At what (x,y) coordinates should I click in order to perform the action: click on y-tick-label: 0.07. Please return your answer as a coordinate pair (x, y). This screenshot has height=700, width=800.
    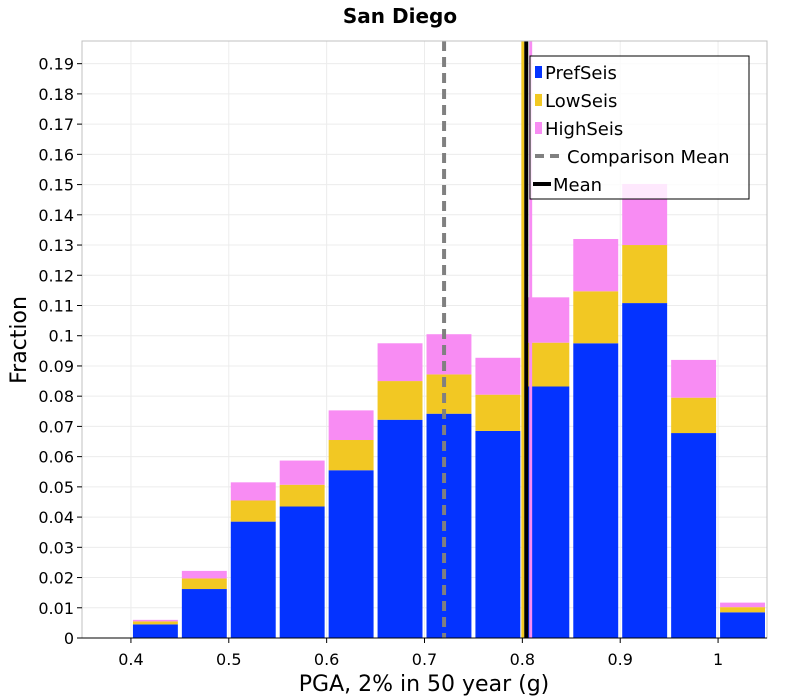
    Looking at the image, I should click on (56, 426).